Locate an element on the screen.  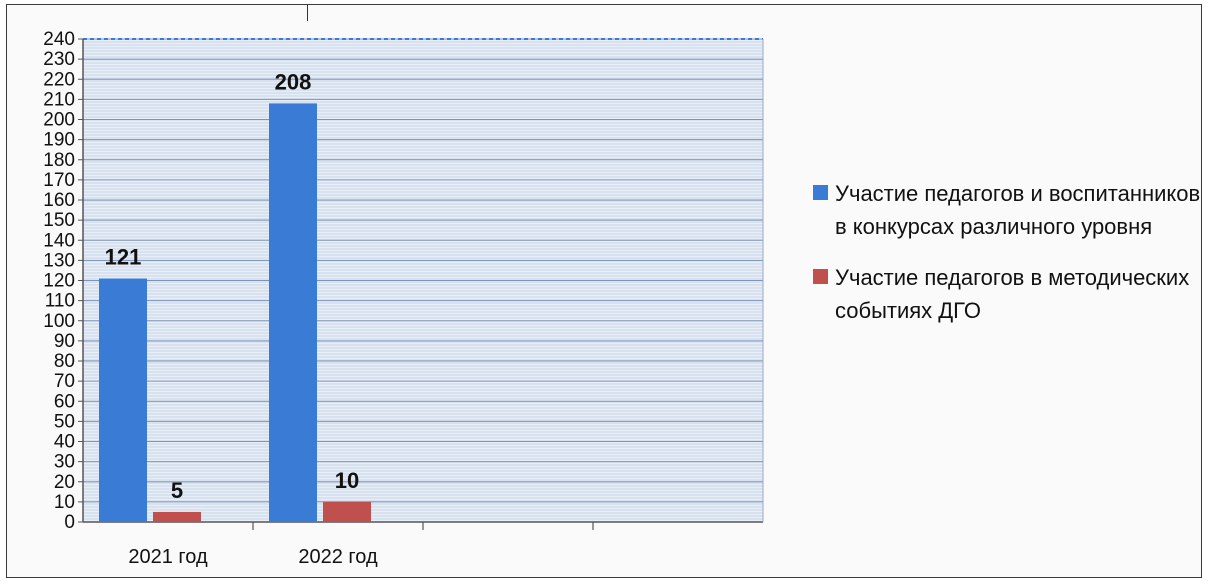
x-category-label: 2021 год is located at coordinates (168, 557).